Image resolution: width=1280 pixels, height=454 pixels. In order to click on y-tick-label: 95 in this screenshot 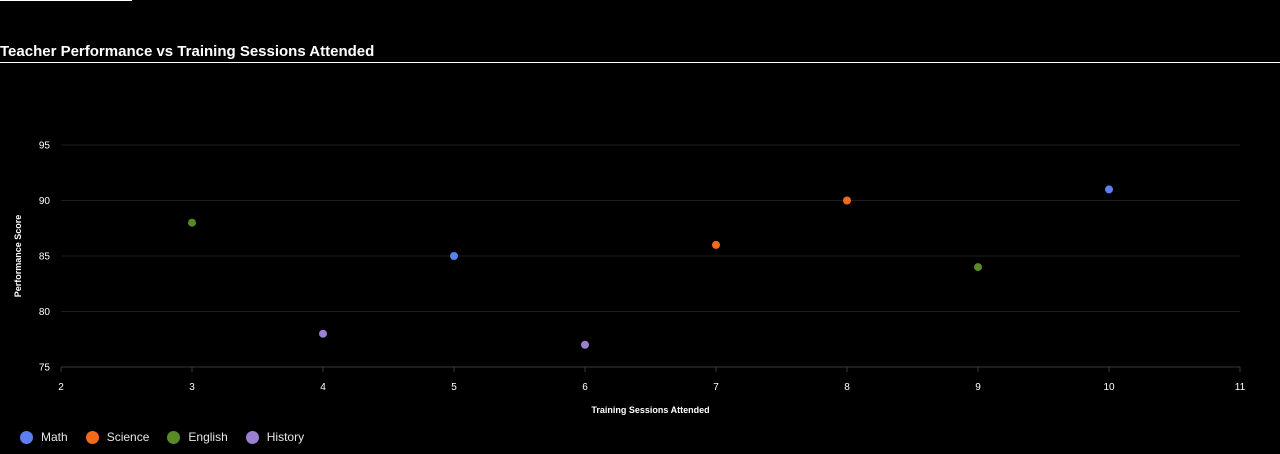, I will do `click(45, 146)`.